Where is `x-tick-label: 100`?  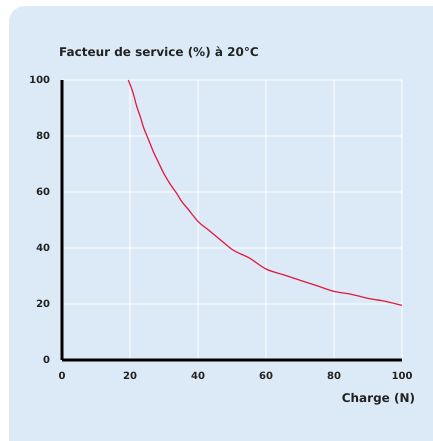 x-tick-label: 100 is located at coordinates (402, 376).